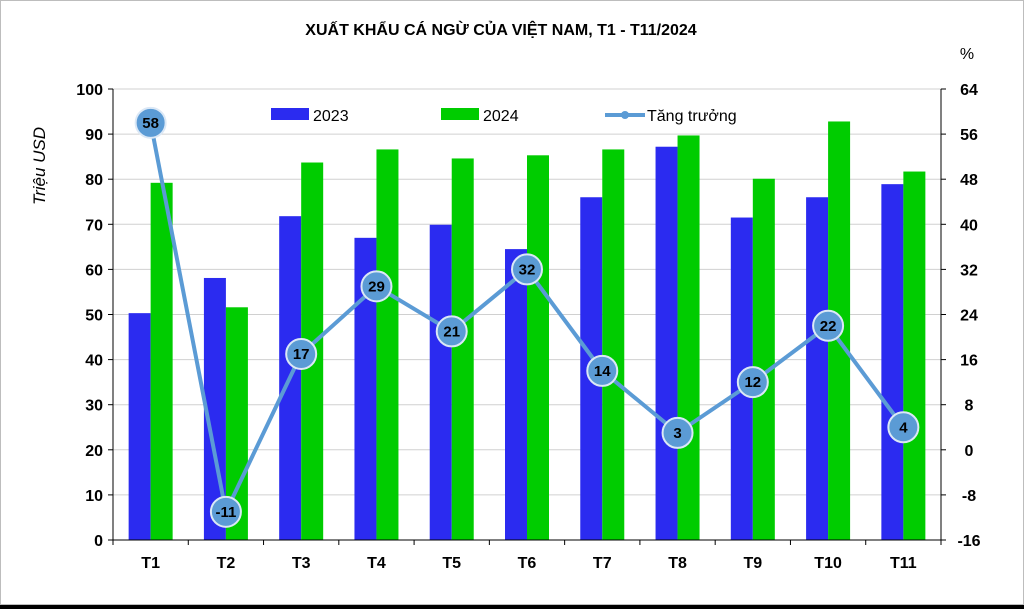  What do you see at coordinates (828, 563) in the screenshot?
I see `x-tick-label: T10` at bounding box center [828, 563].